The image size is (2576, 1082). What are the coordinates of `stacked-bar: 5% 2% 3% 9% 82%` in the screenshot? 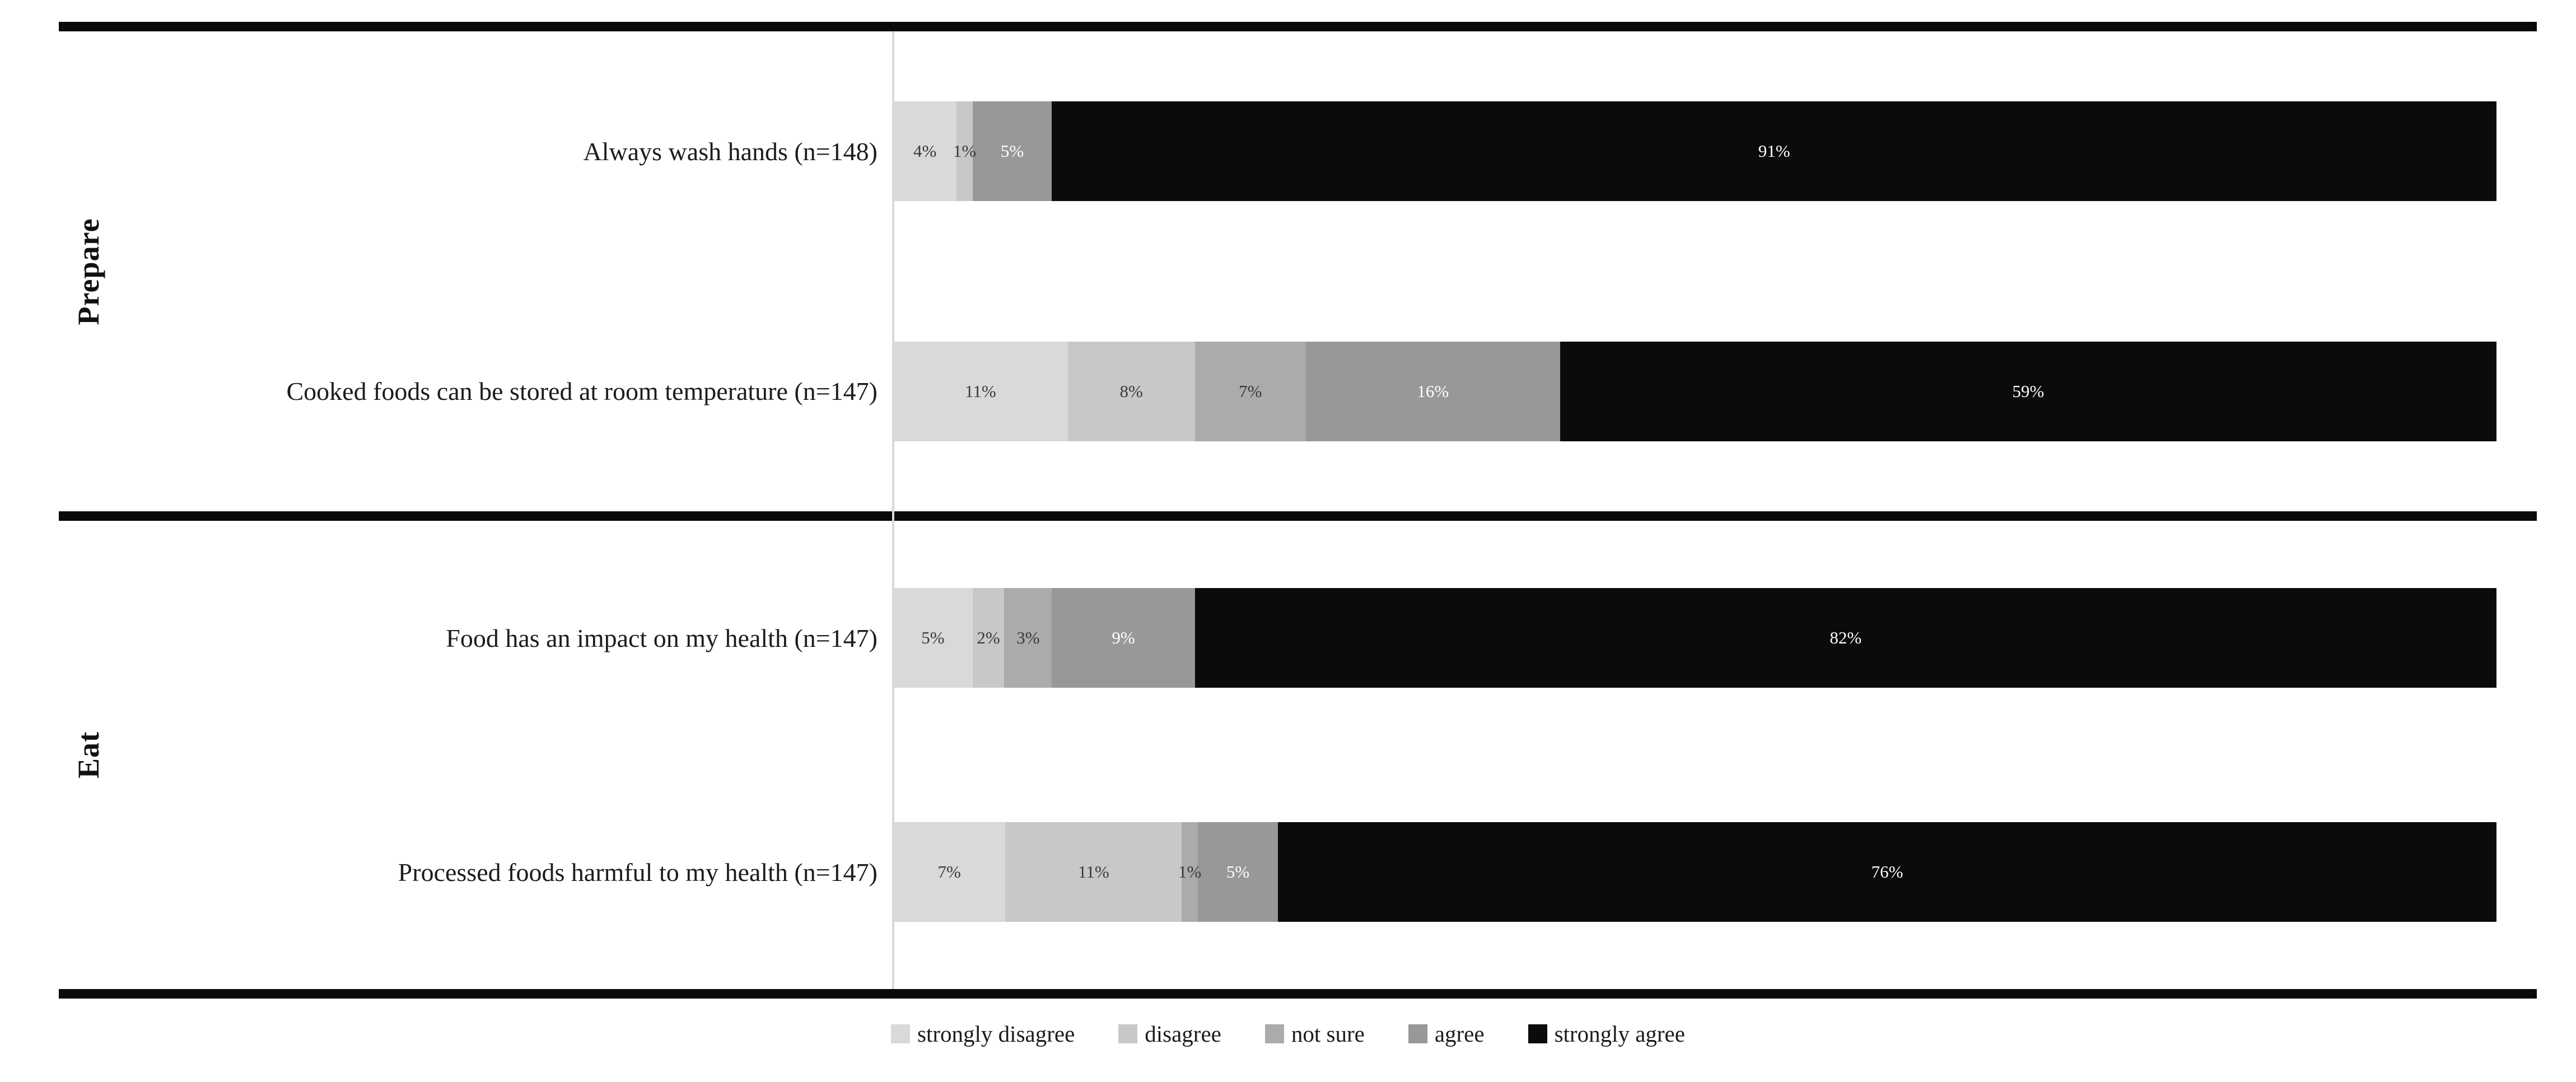 It's located at (1695, 638).